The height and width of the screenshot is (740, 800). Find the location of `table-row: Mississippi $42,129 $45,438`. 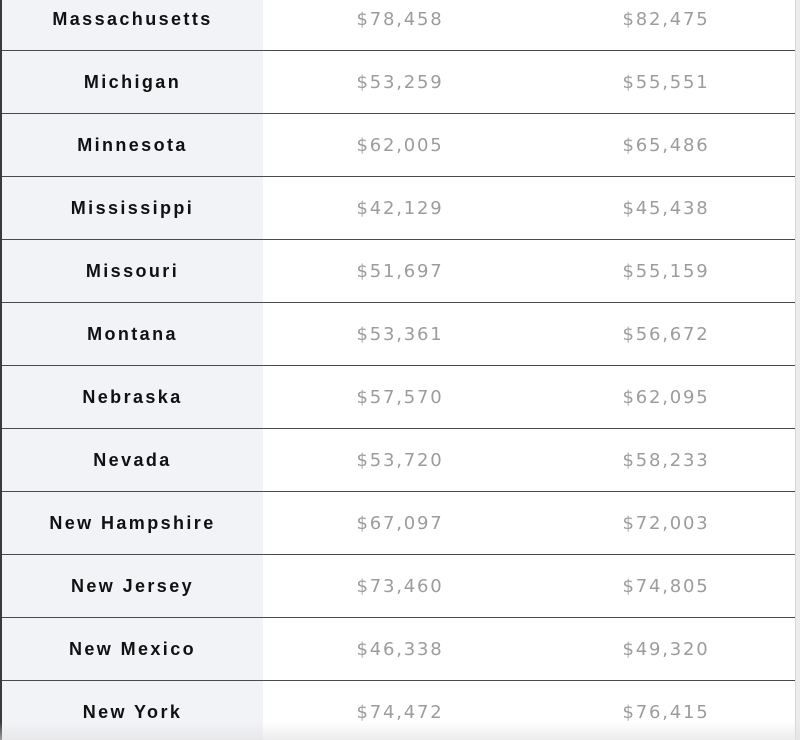

table-row: Mississippi $42,129 $45,438 is located at coordinates (398, 208).